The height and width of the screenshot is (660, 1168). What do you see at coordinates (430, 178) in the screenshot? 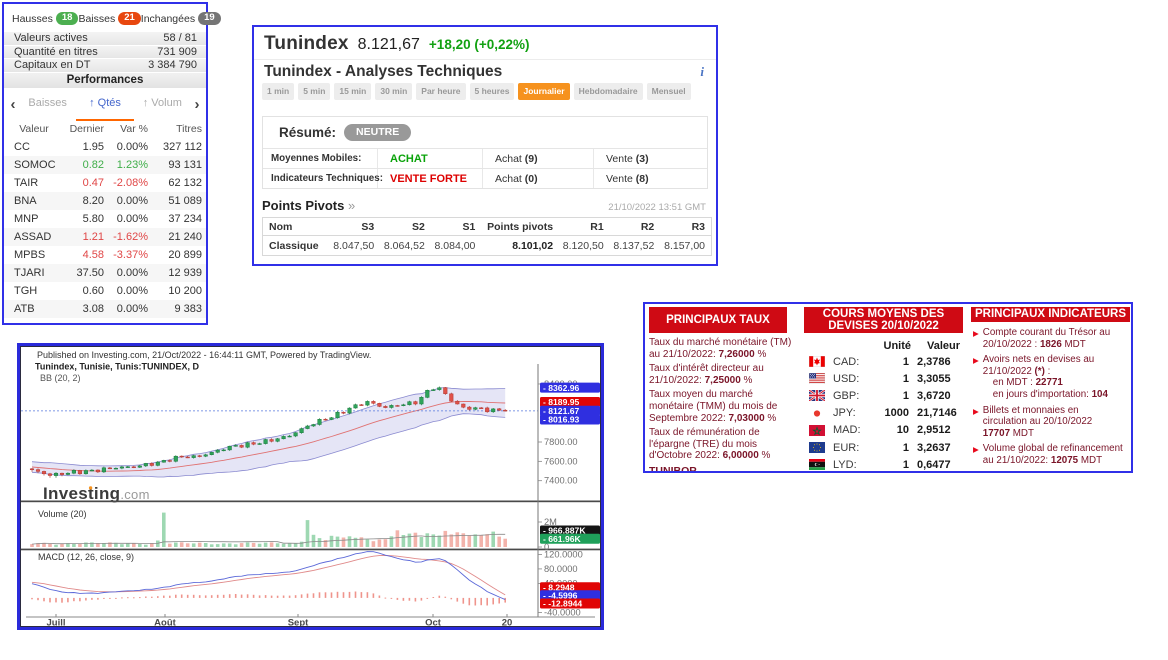
I see `signal-value: VENTE FORTE` at bounding box center [430, 178].